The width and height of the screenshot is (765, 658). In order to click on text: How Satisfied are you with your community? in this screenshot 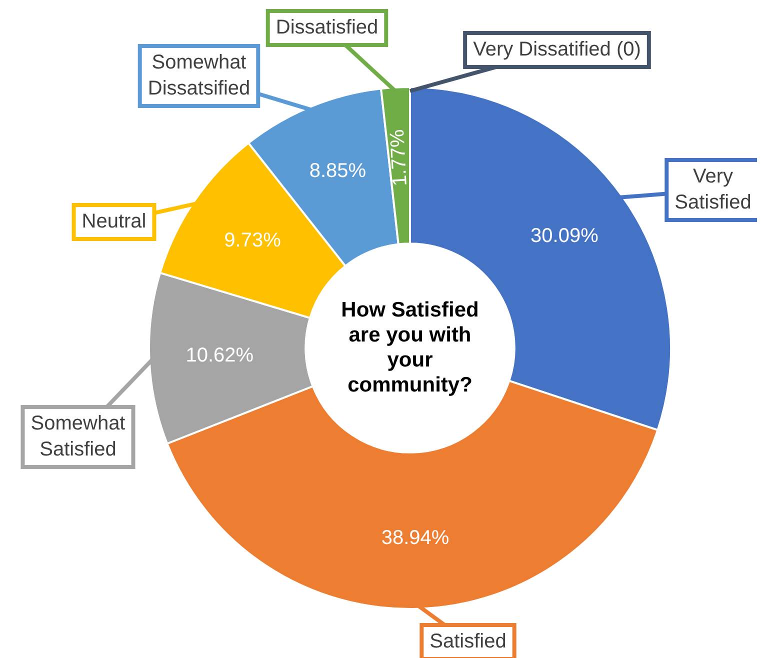, I will do `click(410, 347)`.